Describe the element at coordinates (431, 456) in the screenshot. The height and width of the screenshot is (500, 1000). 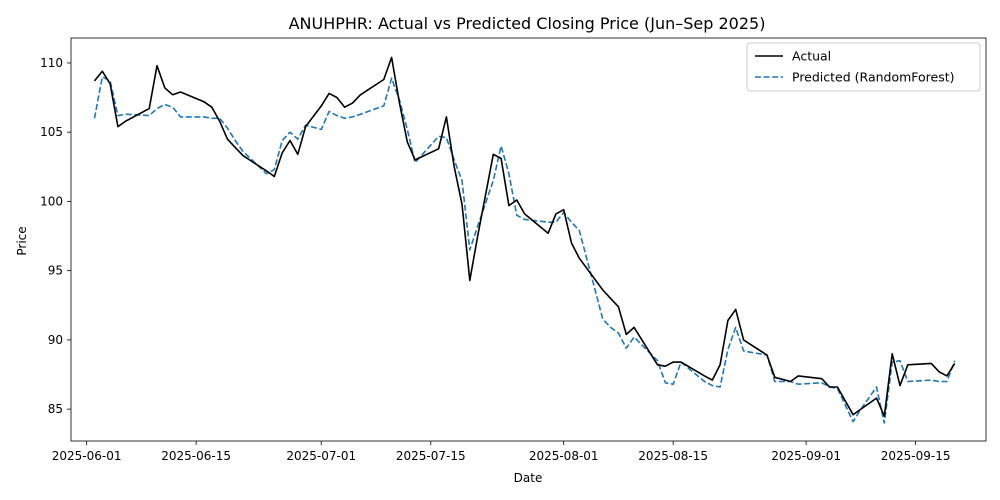
I see `x-tick-label: 2025-07-15` at that location.